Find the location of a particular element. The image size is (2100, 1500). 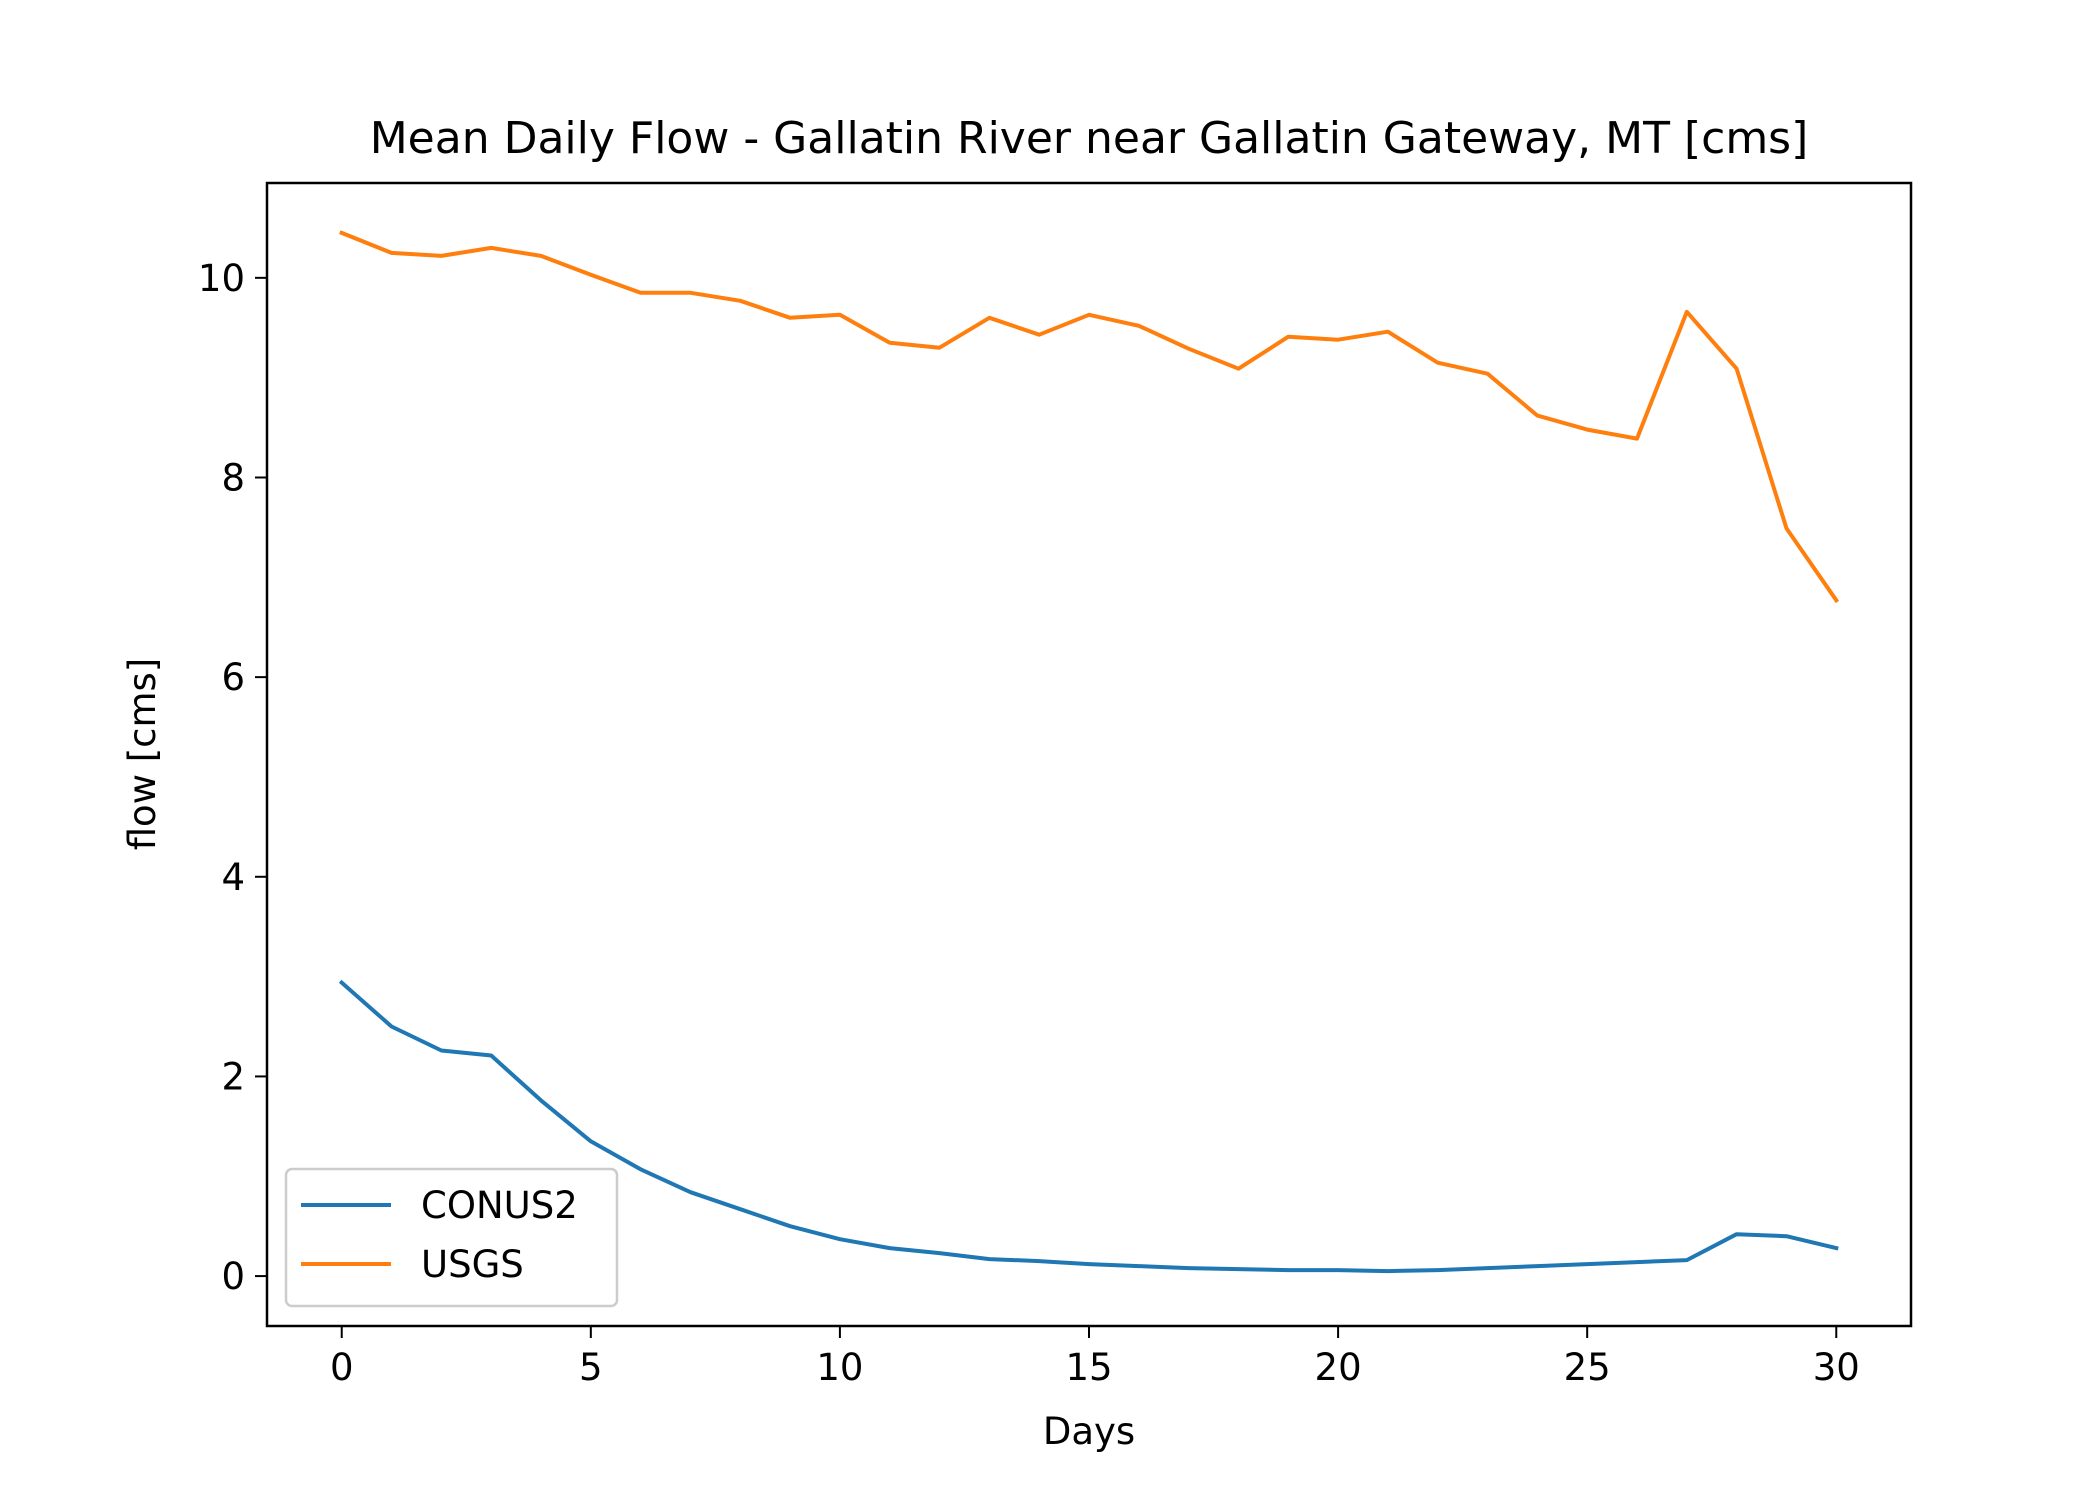

x-tick-label-25: 25 is located at coordinates (1587, 1367).